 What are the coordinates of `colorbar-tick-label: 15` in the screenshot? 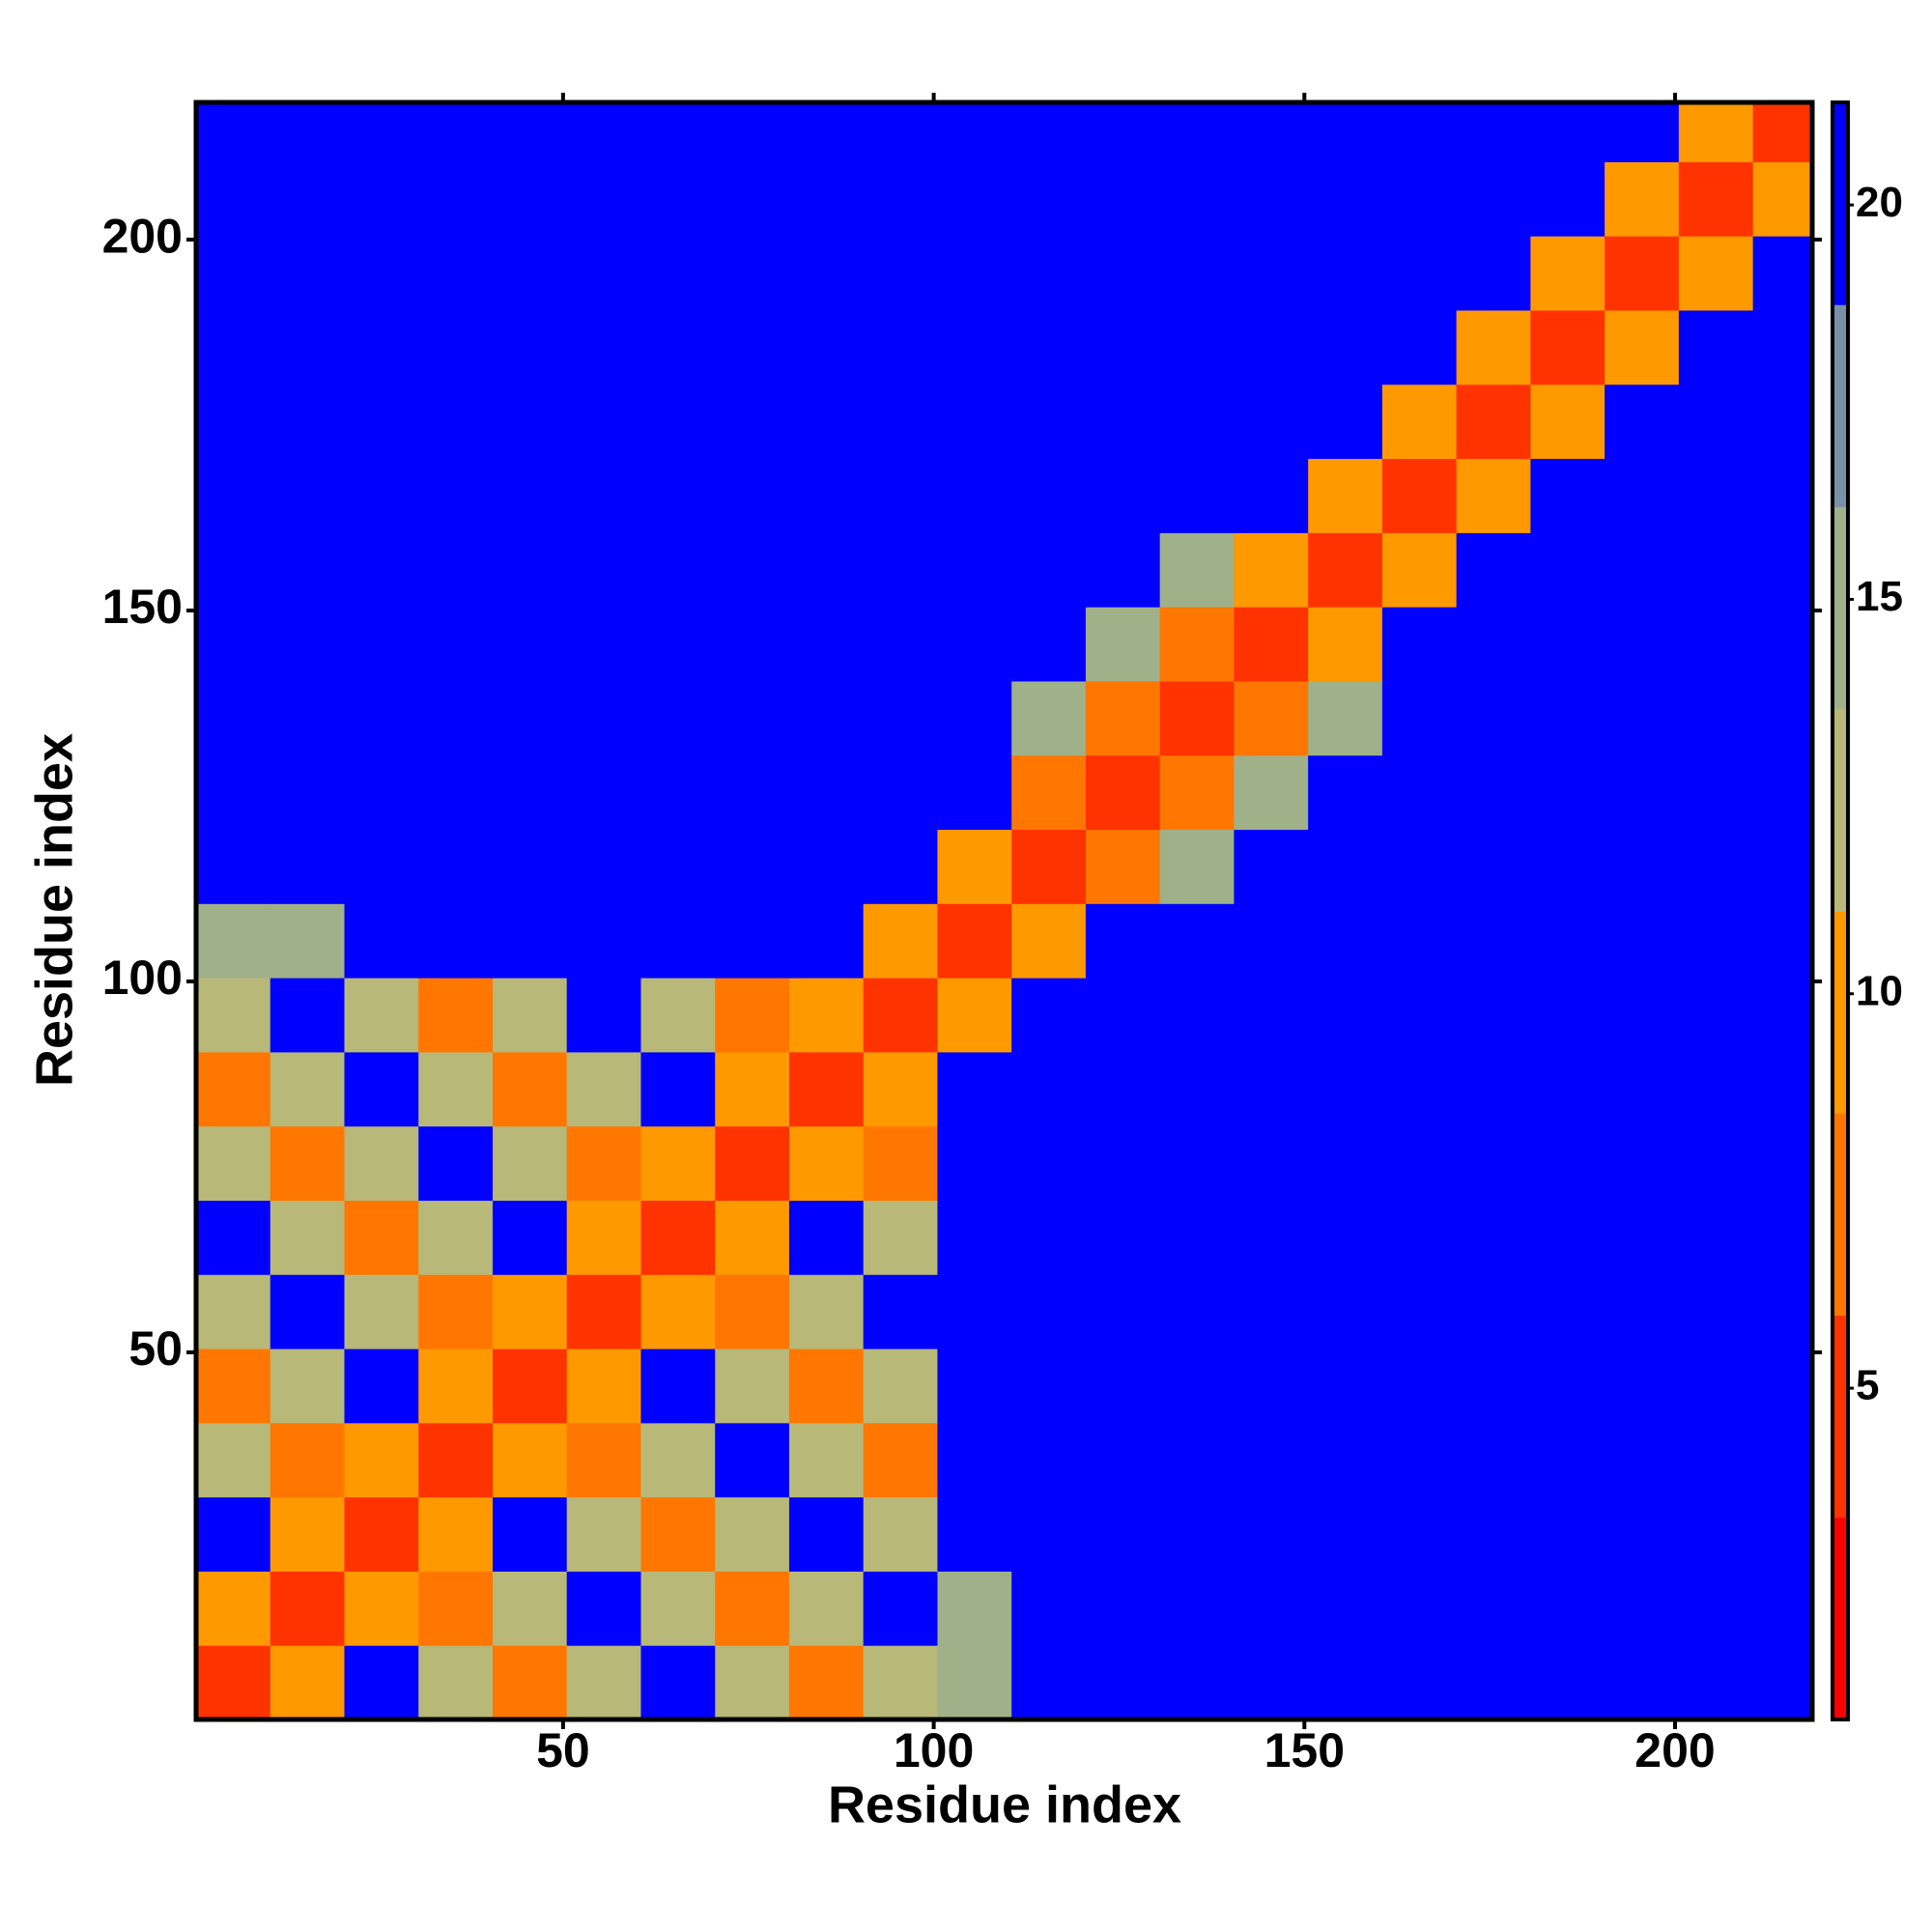 It's located at (1879, 596).